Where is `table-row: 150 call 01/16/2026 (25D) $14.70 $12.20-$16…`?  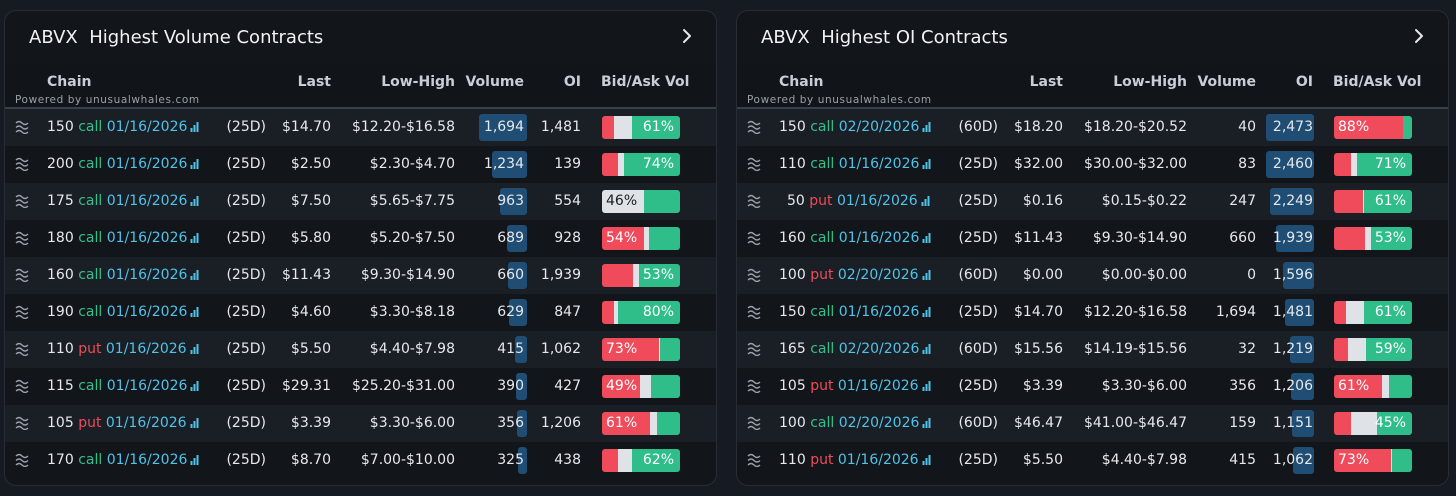 table-row: 150 call 01/16/2026 (25D) $14.70 $12.20-$16… is located at coordinates (1092, 312).